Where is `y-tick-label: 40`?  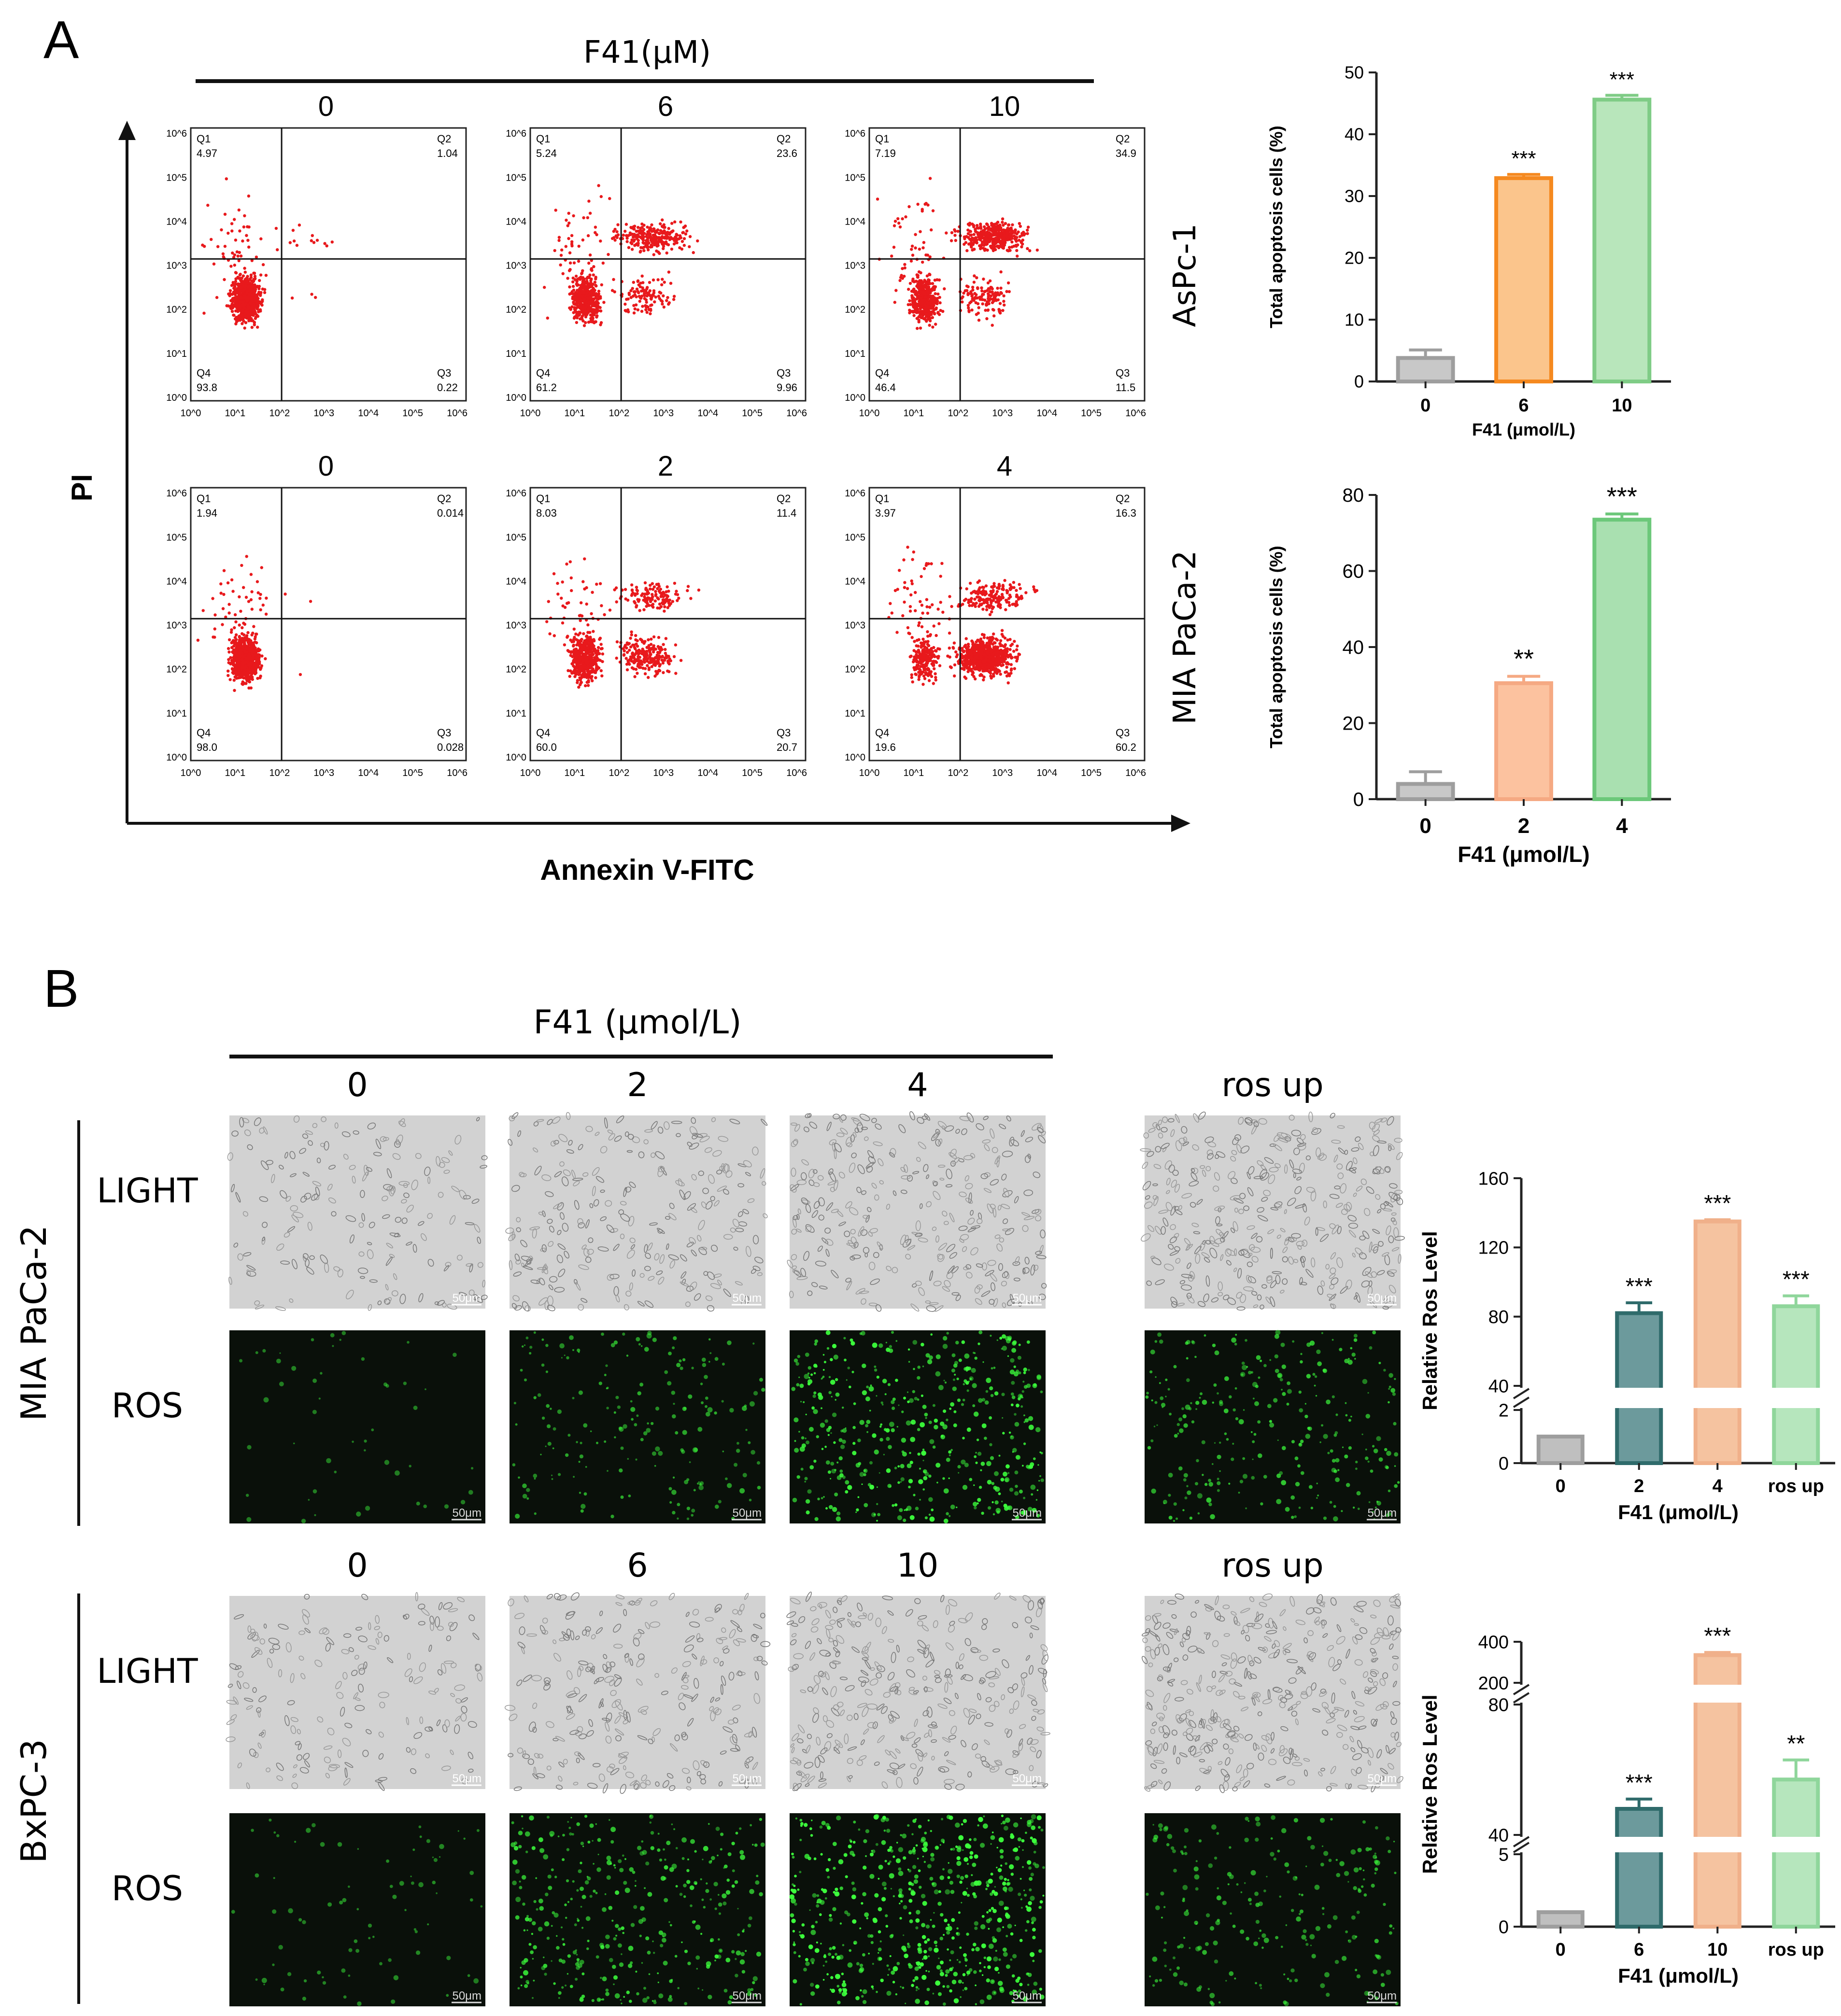
y-tick-label: 40 is located at coordinates (1354, 134).